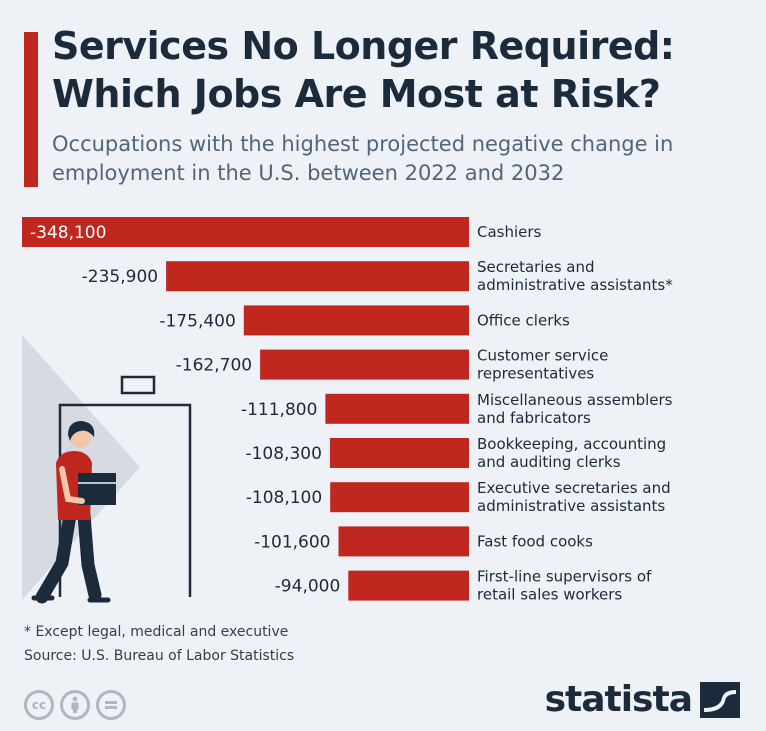 The image size is (766, 731). What do you see at coordinates (575, 400) in the screenshot?
I see `category-label-line: Miscellaneous assemblers` at bounding box center [575, 400].